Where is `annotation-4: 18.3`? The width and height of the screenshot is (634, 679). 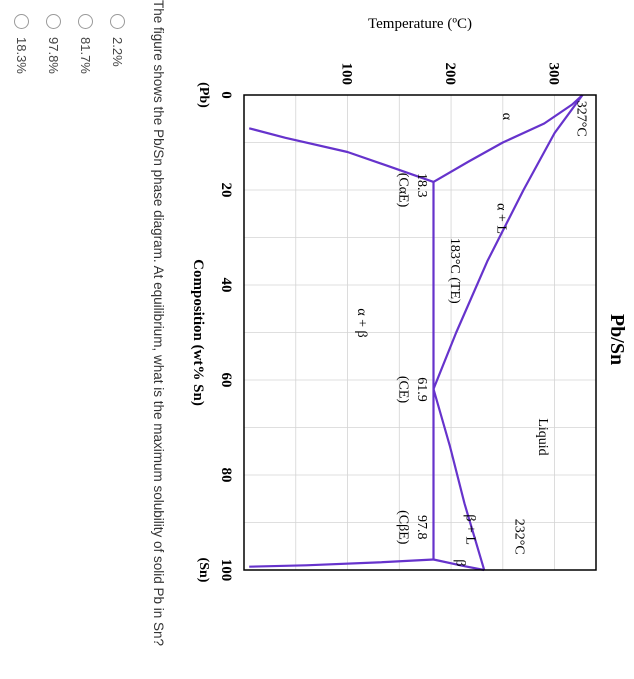
annotation-4: 18.3 is located at coordinates (421, 185).